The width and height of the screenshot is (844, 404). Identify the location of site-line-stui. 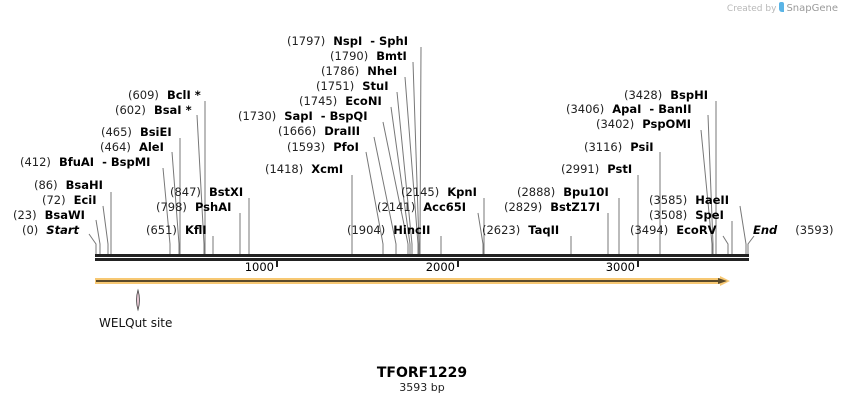
(404, 172).